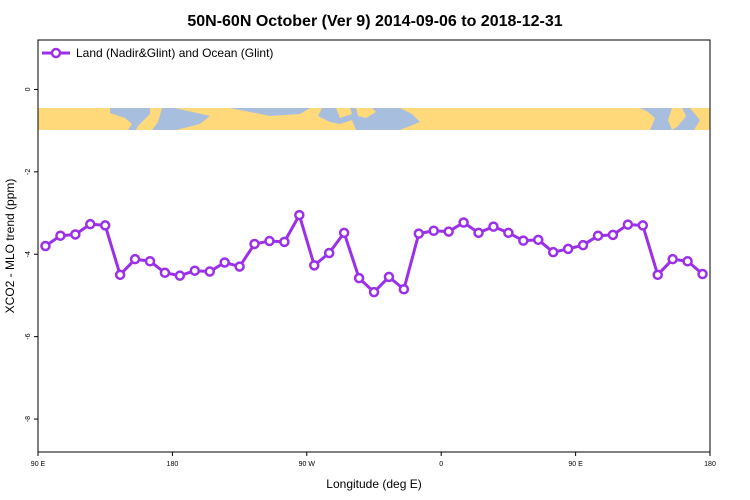 This screenshot has height=500, width=750. Describe the element at coordinates (373, 484) in the screenshot. I see `x-axis-label: Longitude (deg E)` at that location.